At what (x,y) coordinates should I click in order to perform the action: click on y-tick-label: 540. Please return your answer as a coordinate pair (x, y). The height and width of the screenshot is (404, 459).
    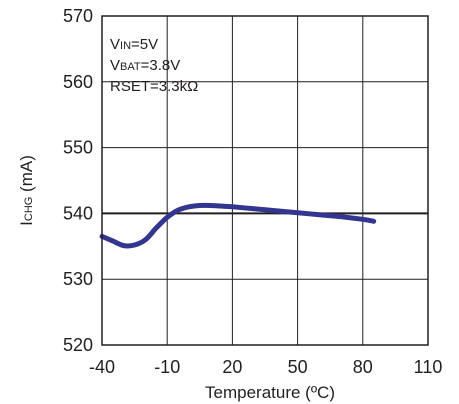
    Looking at the image, I should click on (78, 213).